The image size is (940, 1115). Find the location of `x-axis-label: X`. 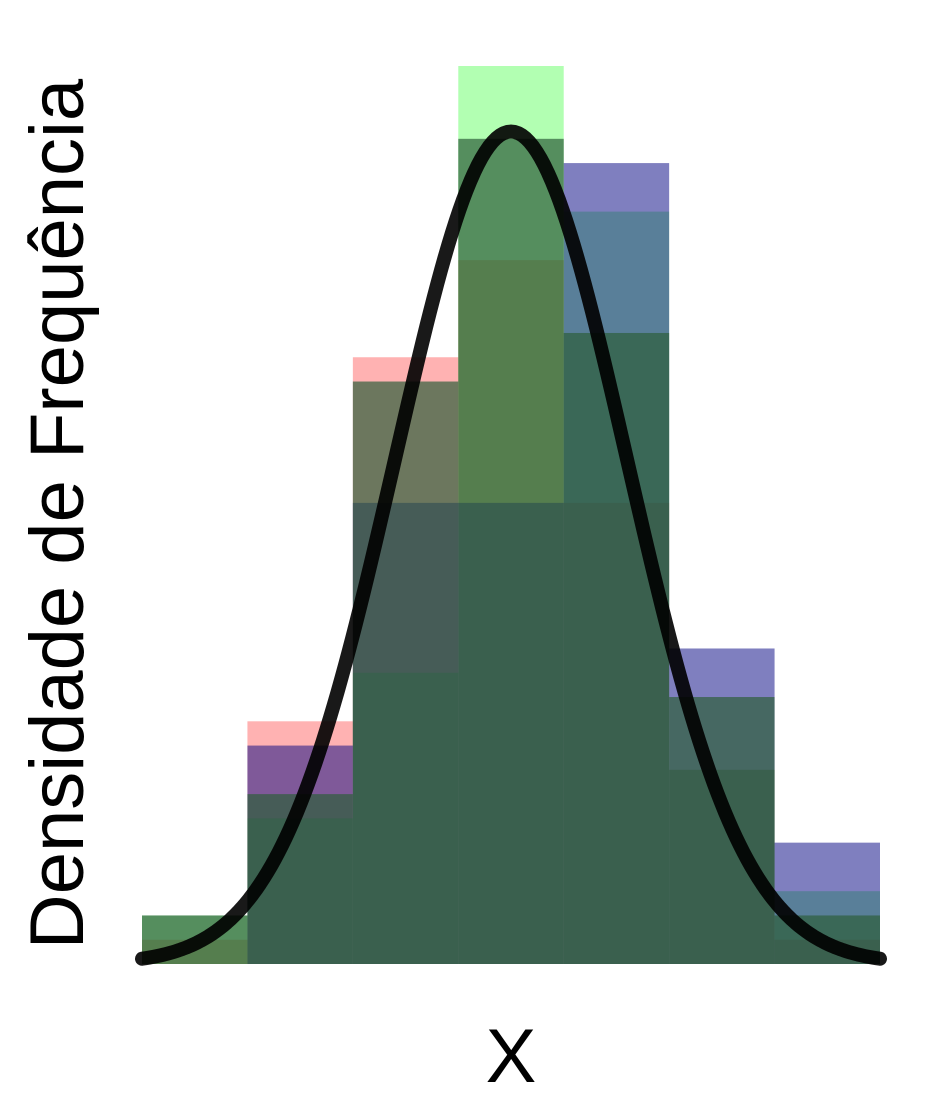

x-axis-label: X is located at coordinates (511, 1056).